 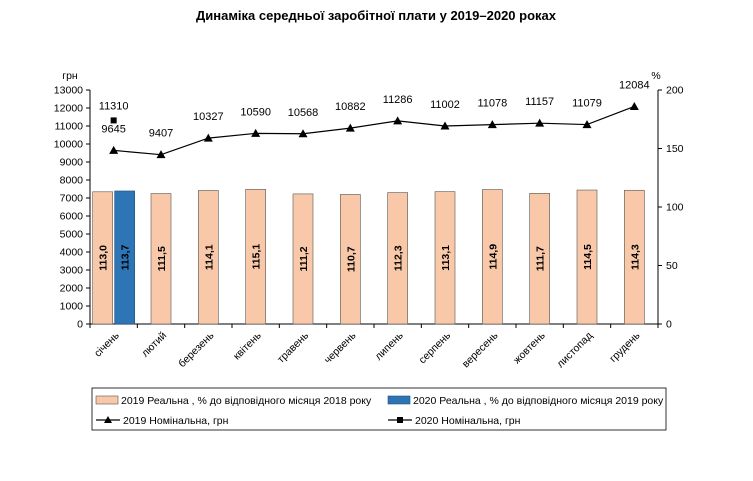 What do you see at coordinates (68, 145) in the screenshot?
I see `left-tick-label: 10000` at bounding box center [68, 145].